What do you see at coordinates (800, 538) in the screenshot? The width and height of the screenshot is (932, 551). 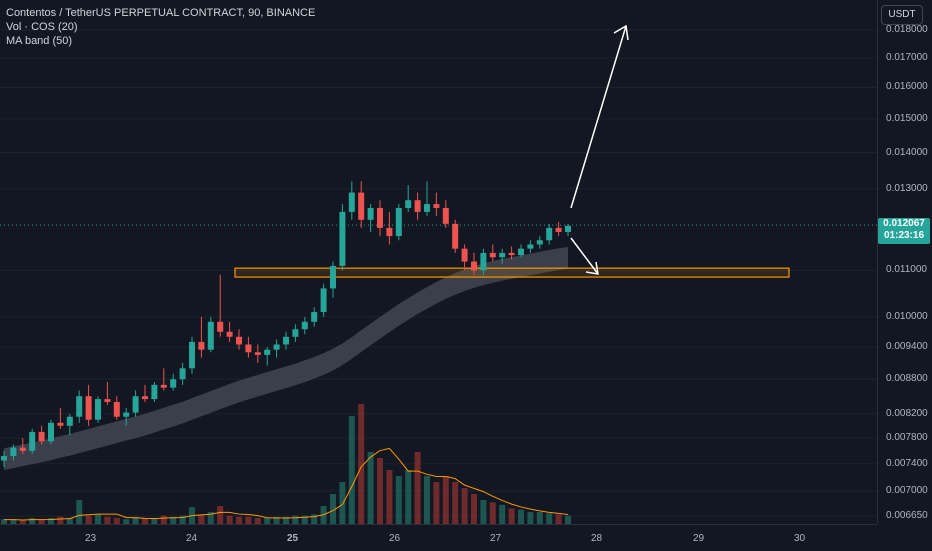 I see `time-tick-label: 30` at bounding box center [800, 538].